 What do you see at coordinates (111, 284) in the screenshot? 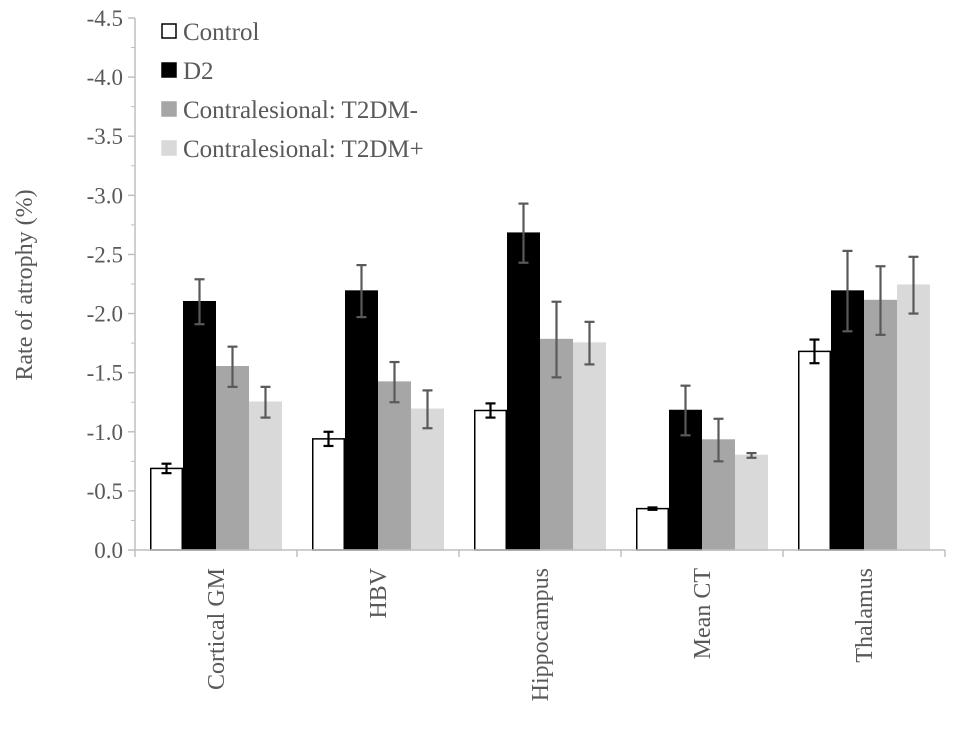
I see `y-axis: 0.0 -0.5 -1.0 -1.5 -2.0 -2.5 -3.0 -3.5 -4.0 -4.5` at bounding box center [111, 284].